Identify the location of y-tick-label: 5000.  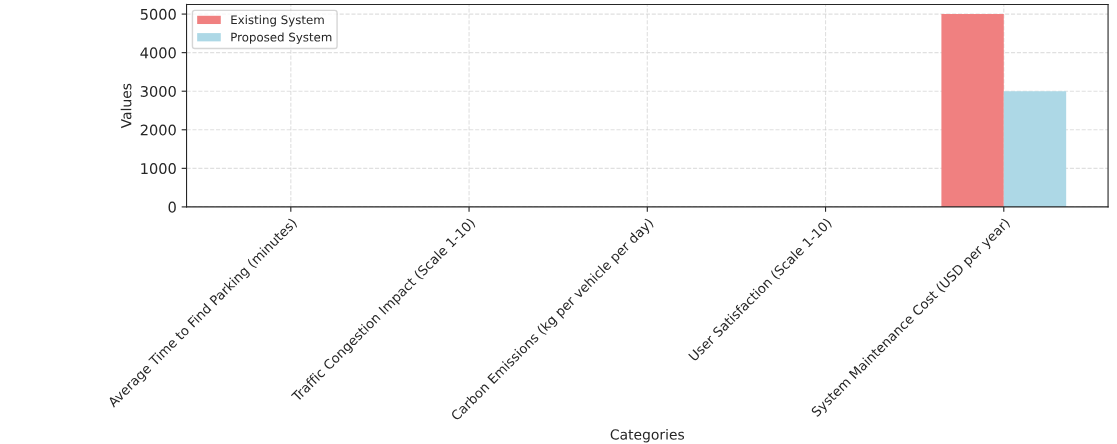
(158, 14).